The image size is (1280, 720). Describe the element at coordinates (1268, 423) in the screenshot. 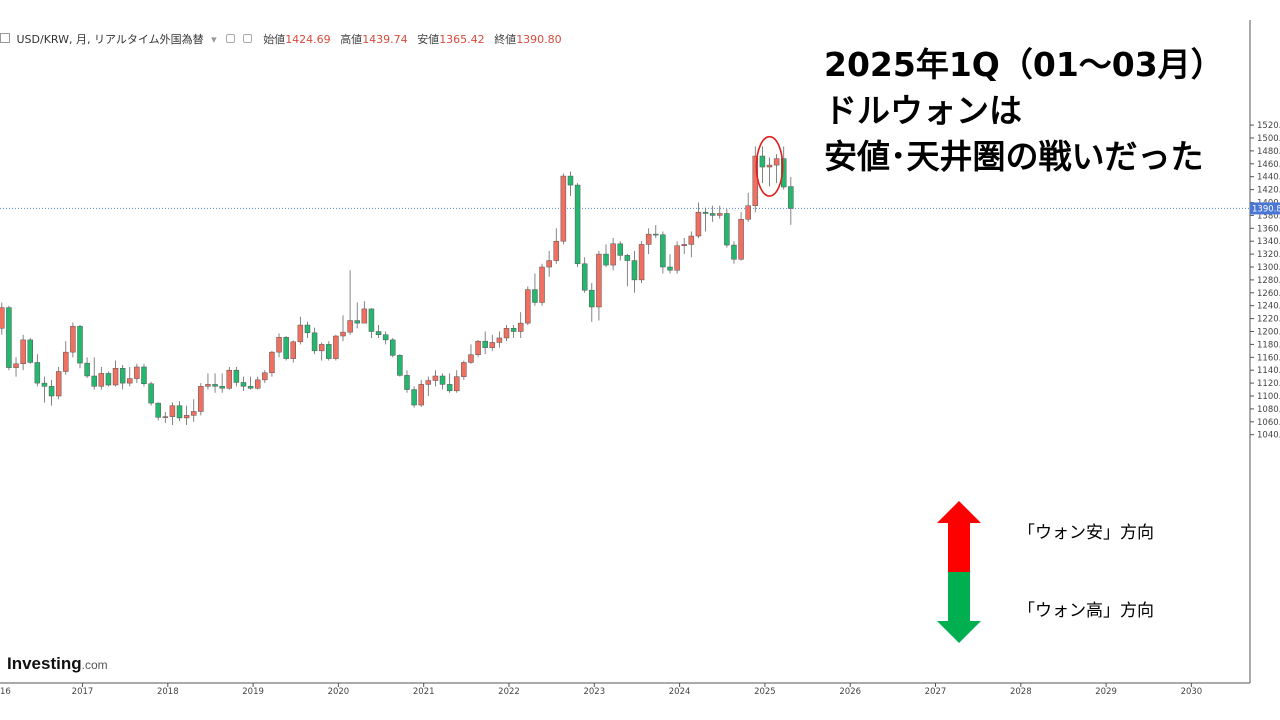

I see `y-tick-label: 1060.0` at that location.